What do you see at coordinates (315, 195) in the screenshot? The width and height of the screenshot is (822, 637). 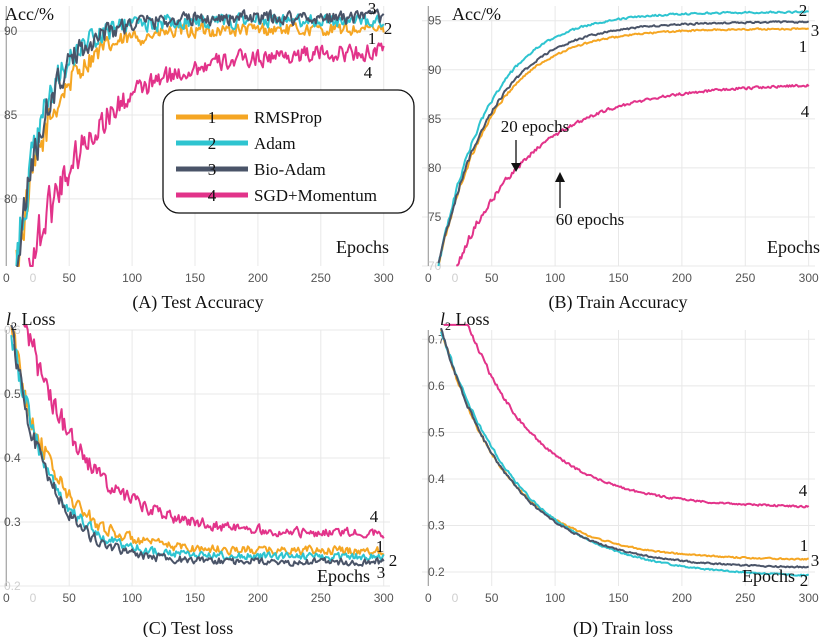 I see `legend-label: SGD+Momentum` at bounding box center [315, 195].